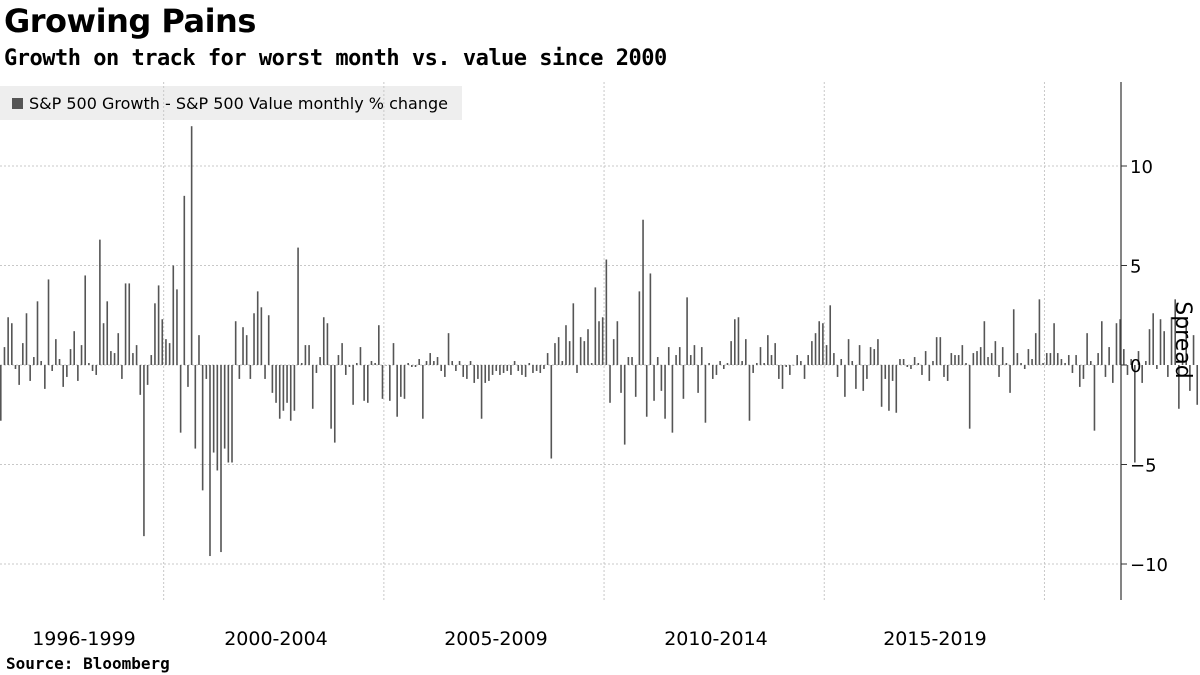 The width and height of the screenshot is (1200, 675). Describe the element at coordinates (1143, 466) in the screenshot. I see `y-tick-label: −5` at that location.